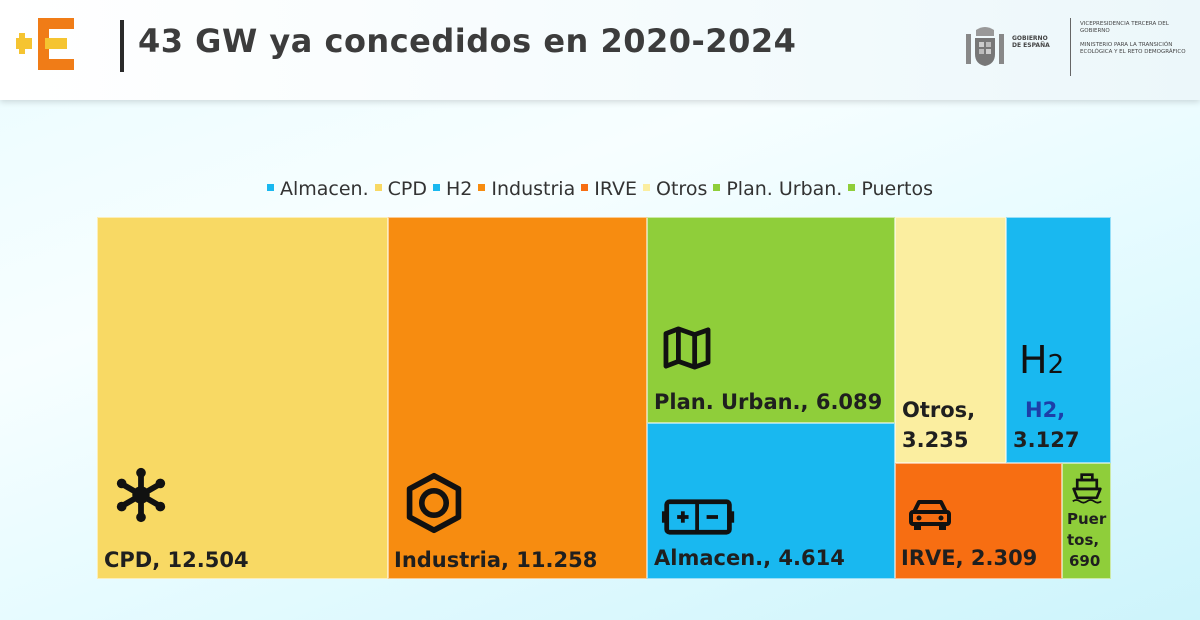 This screenshot has width=1200, height=620. I want to click on tile-label-puertos-2: tos,, so click(1083, 540).